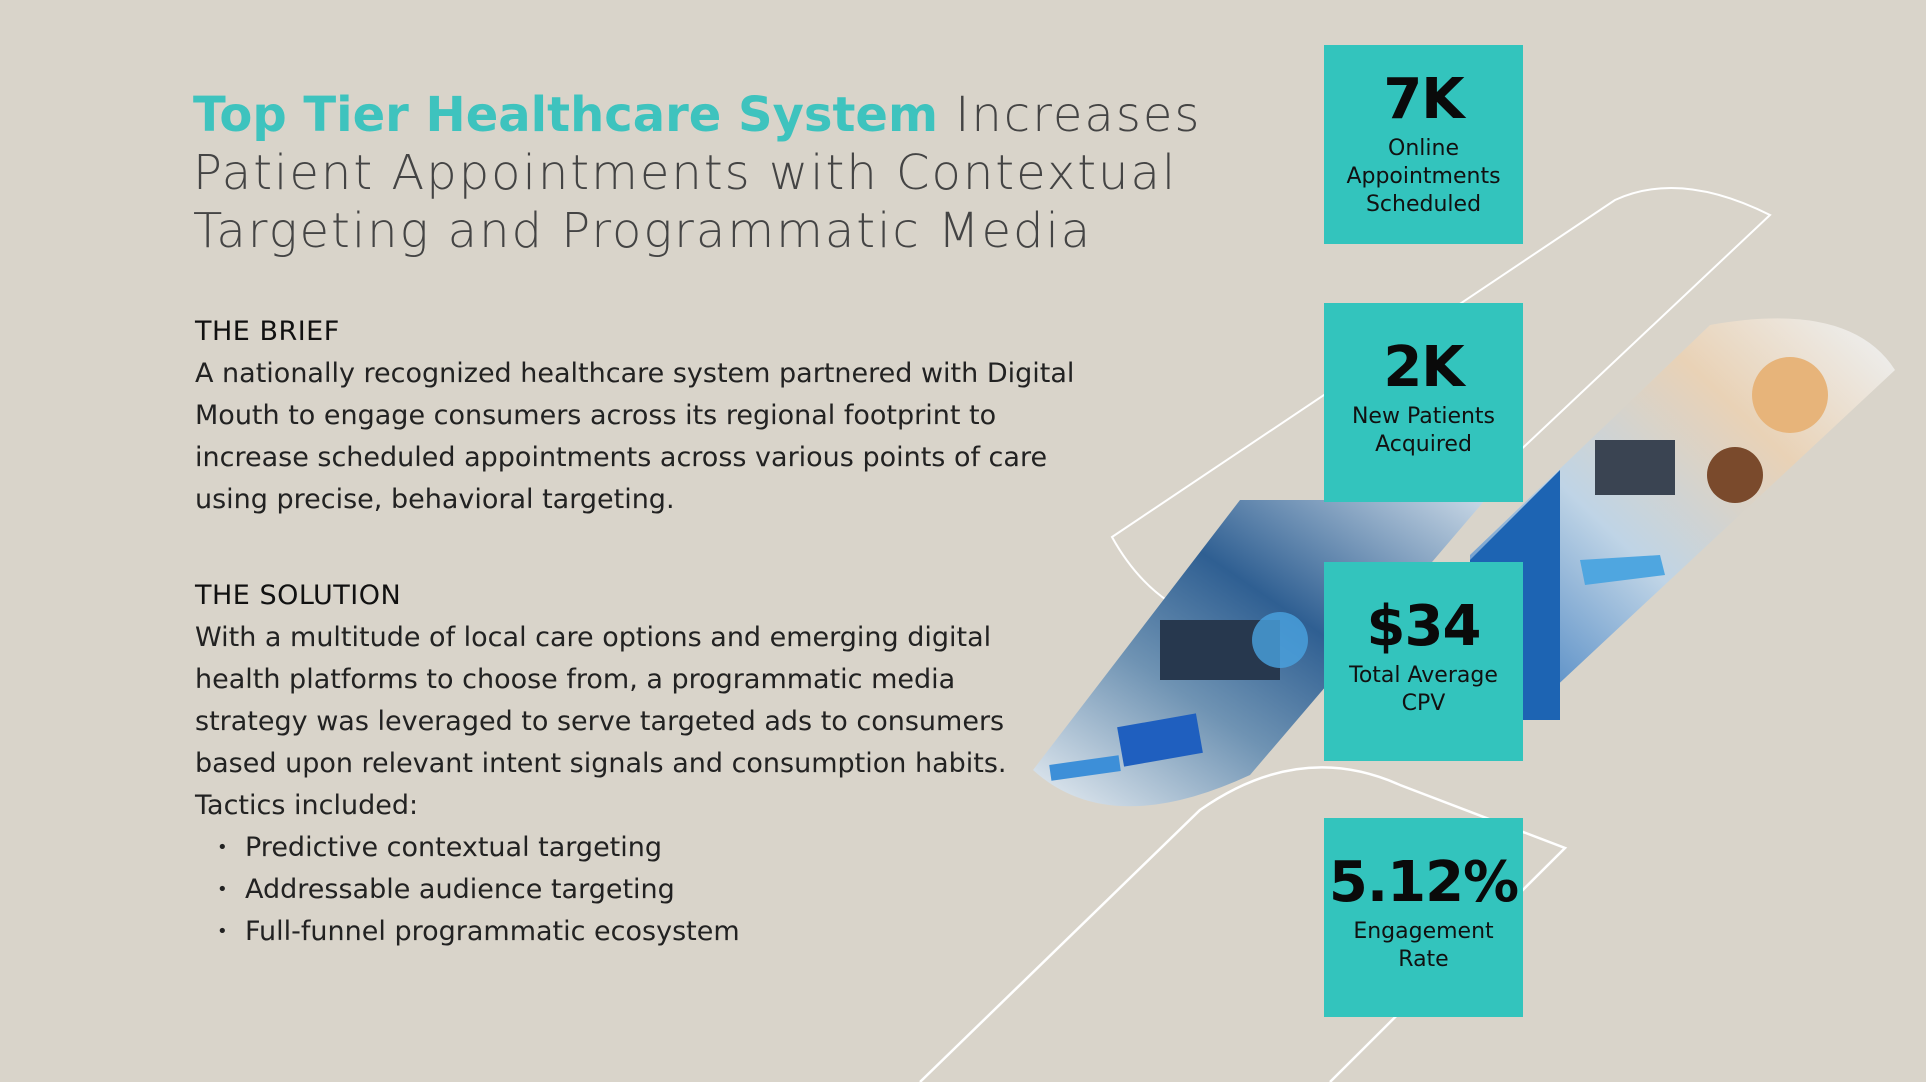 This screenshot has width=1926, height=1082. What do you see at coordinates (1423, 402) in the screenshot?
I see `stat-card-new-patients: 2K New Patients Acquired` at bounding box center [1423, 402].